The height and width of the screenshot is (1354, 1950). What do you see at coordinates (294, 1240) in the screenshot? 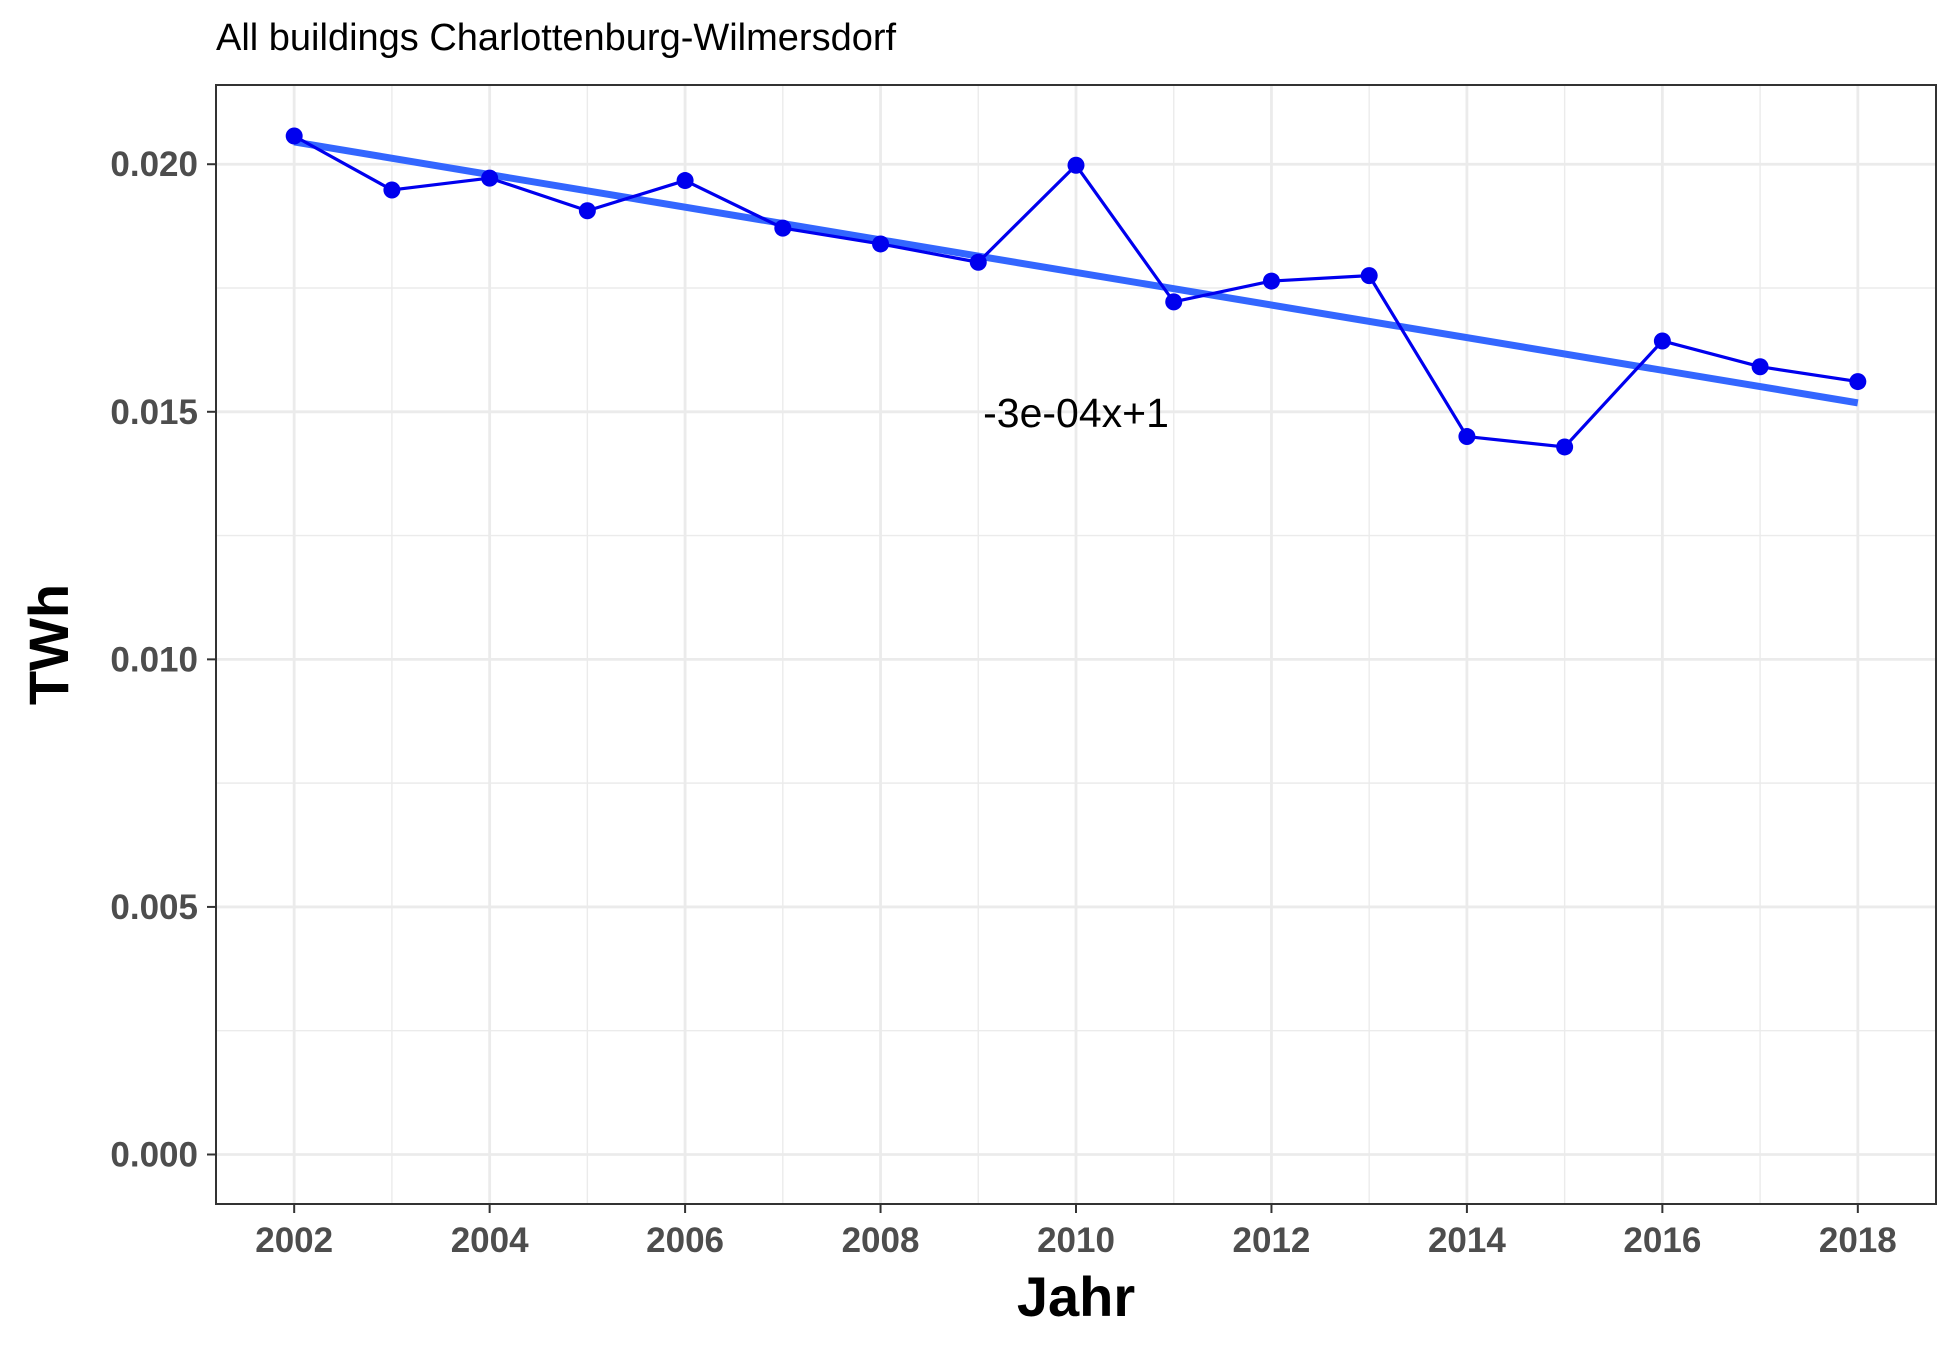
I see `x-tick-label: 2002` at bounding box center [294, 1240].